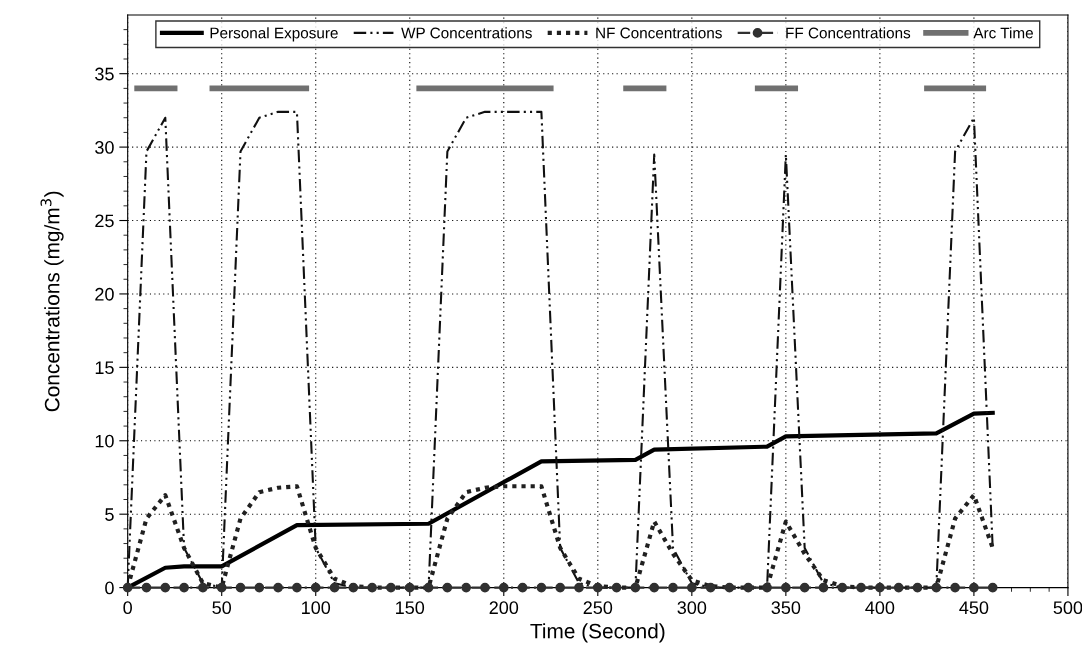  What do you see at coordinates (222, 608) in the screenshot?
I see `x-tick-label: 50` at bounding box center [222, 608].